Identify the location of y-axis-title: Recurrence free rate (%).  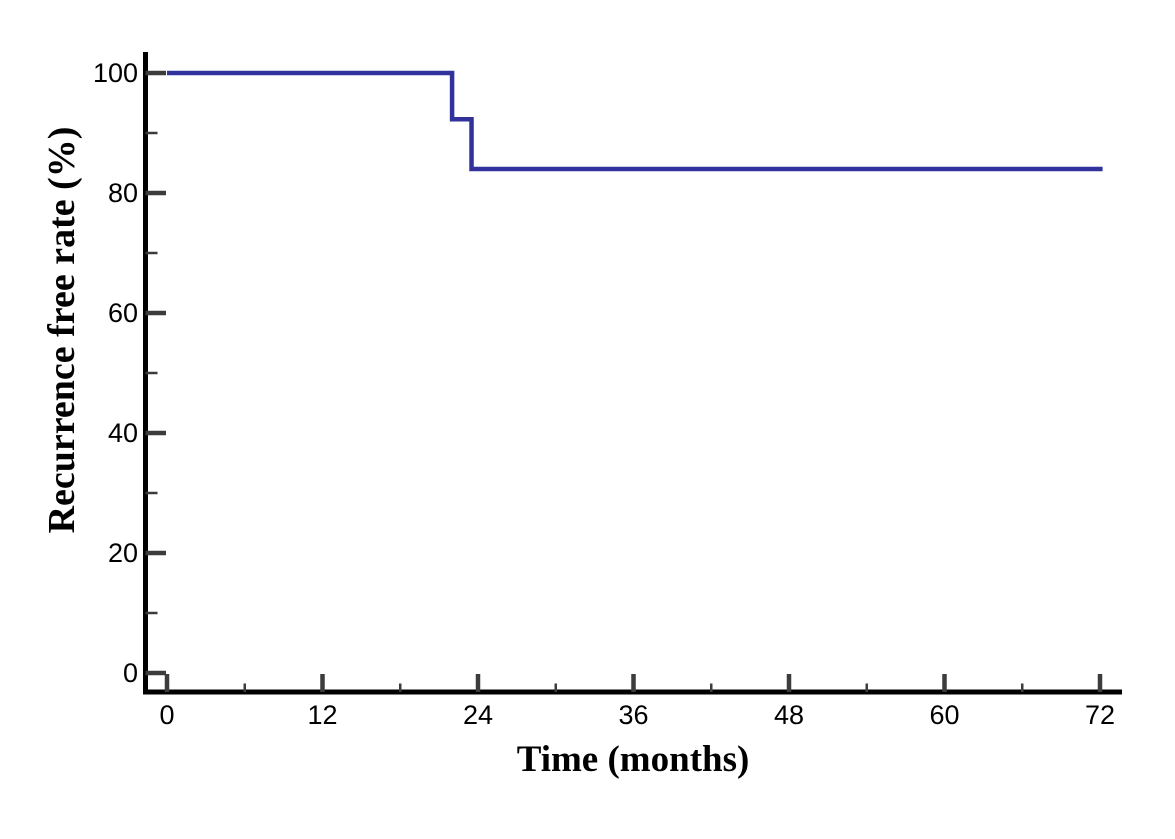
(62, 330).